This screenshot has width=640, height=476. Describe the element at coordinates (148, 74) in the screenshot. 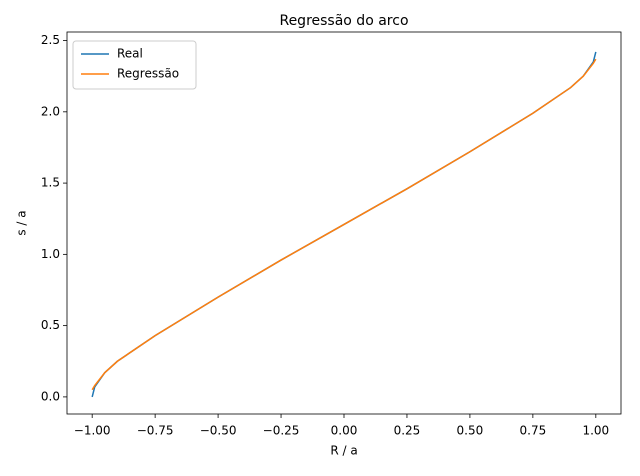

I see `legend-label: Regressão` at that location.